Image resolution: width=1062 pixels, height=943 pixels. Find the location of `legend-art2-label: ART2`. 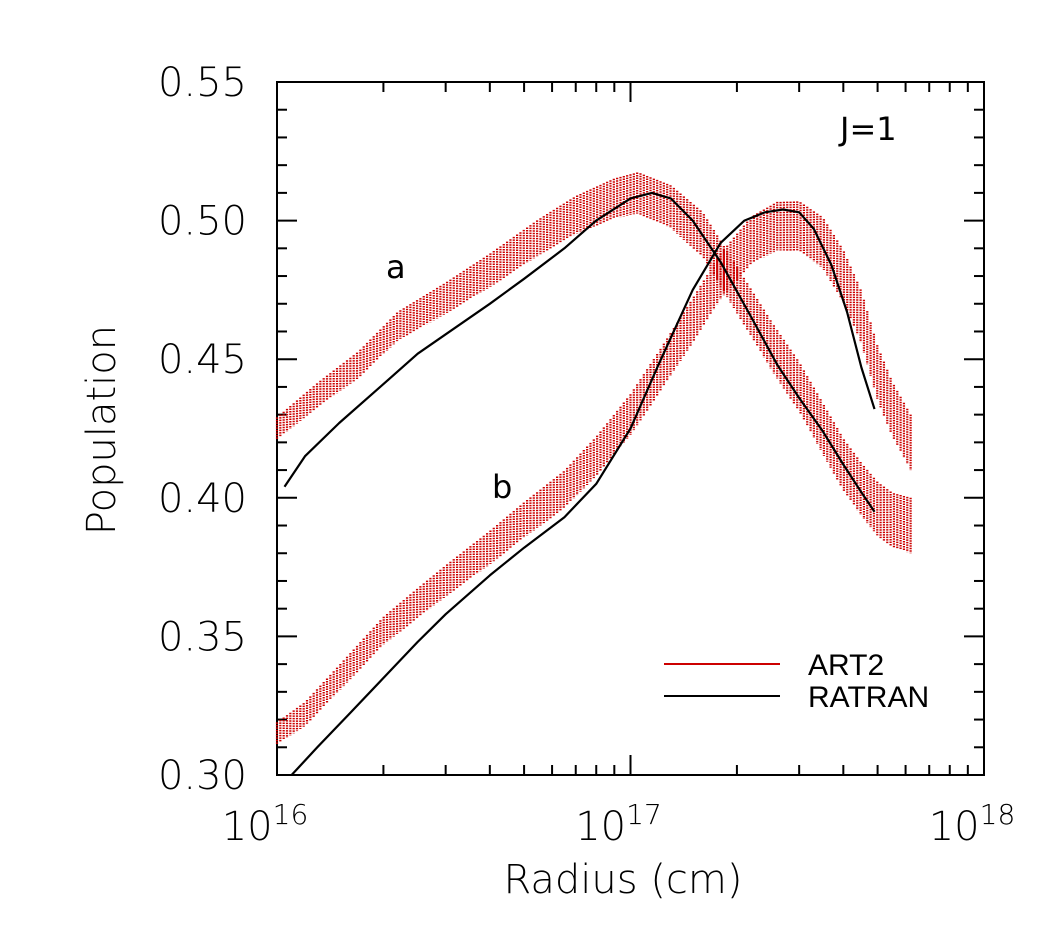

legend-art2-label: ART2 is located at coordinates (846, 665).